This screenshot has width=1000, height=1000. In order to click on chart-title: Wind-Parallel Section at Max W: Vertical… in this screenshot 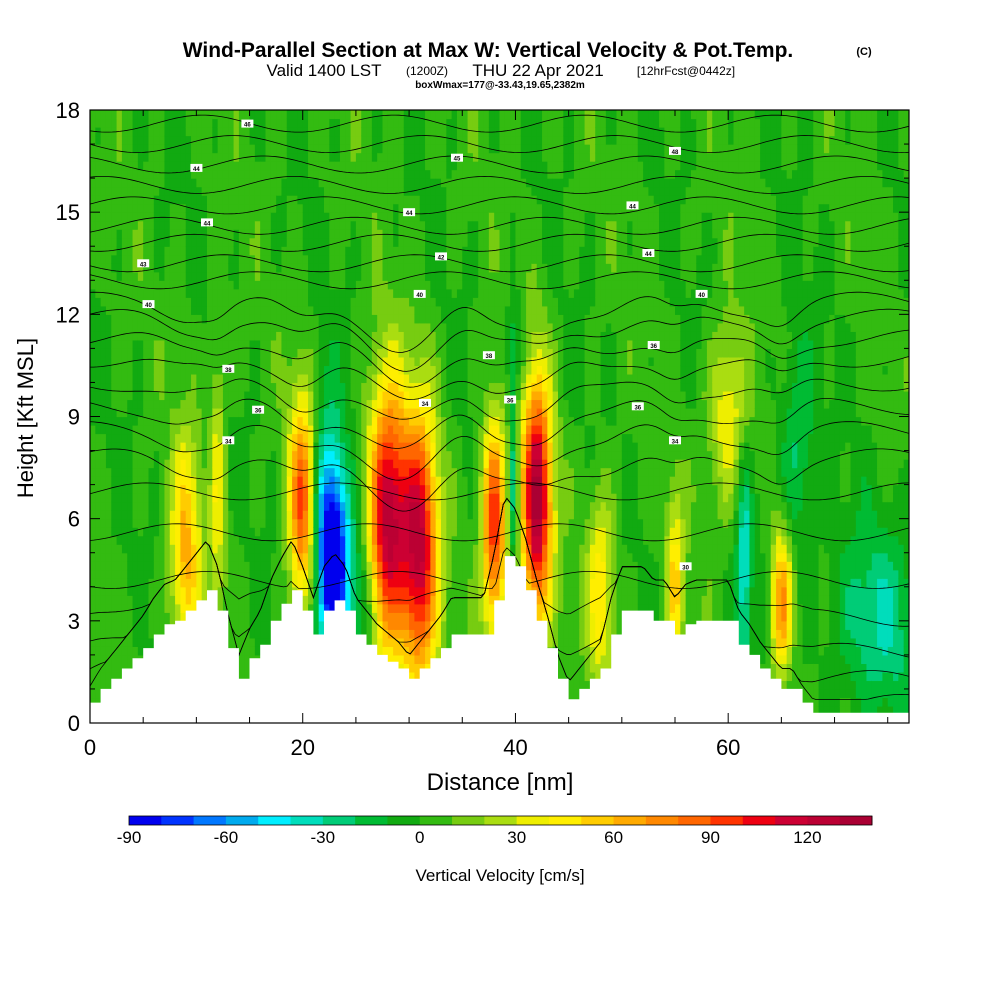, I will do `click(488, 50)`.